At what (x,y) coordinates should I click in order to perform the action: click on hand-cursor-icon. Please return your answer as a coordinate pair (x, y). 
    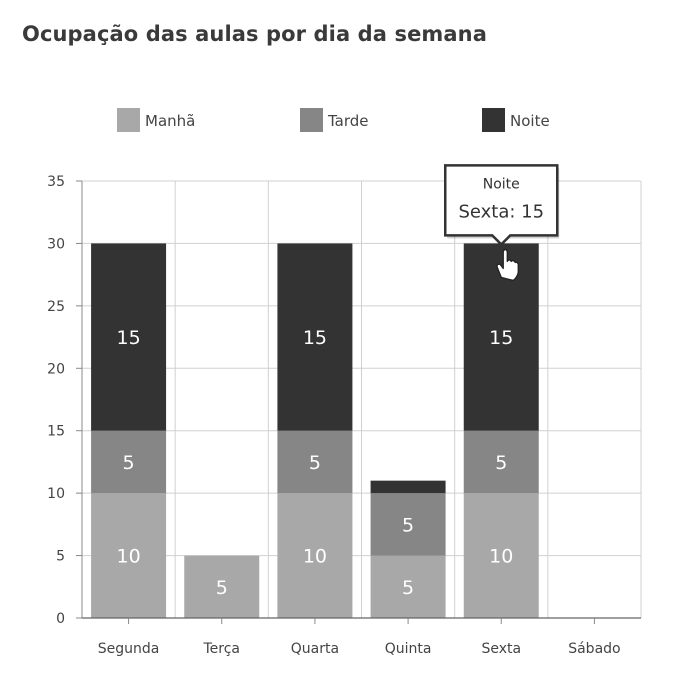
    Looking at the image, I should click on (507, 265).